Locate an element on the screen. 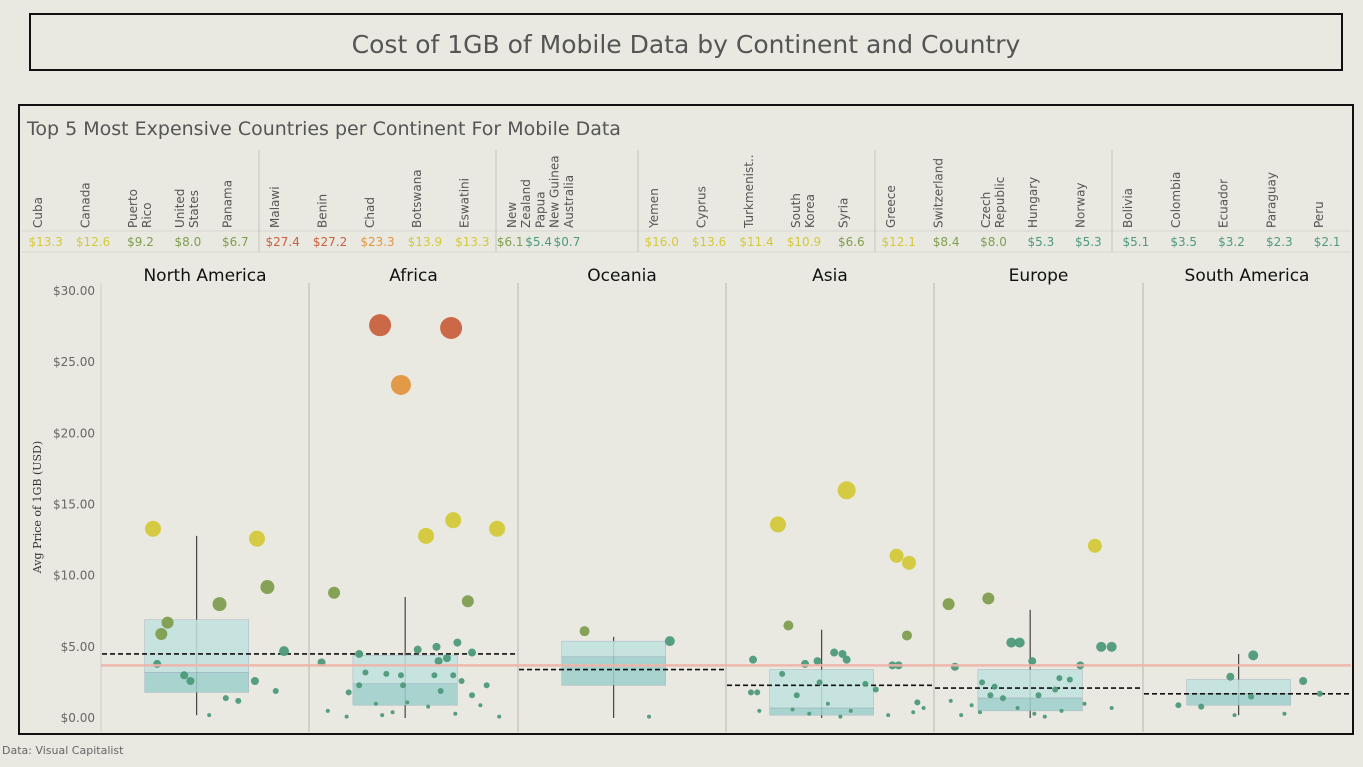 The height and width of the screenshot is (767, 1363). top5-country-name: Colombia is located at coordinates (1176, 200).